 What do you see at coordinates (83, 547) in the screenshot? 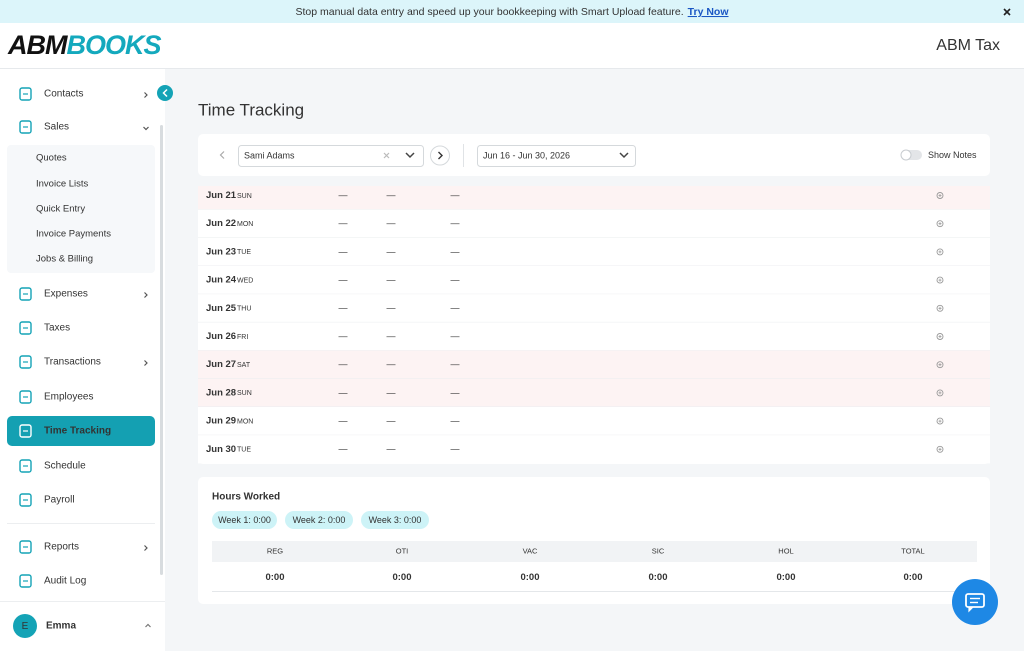
I see `nav-item: Reports` at bounding box center [83, 547].